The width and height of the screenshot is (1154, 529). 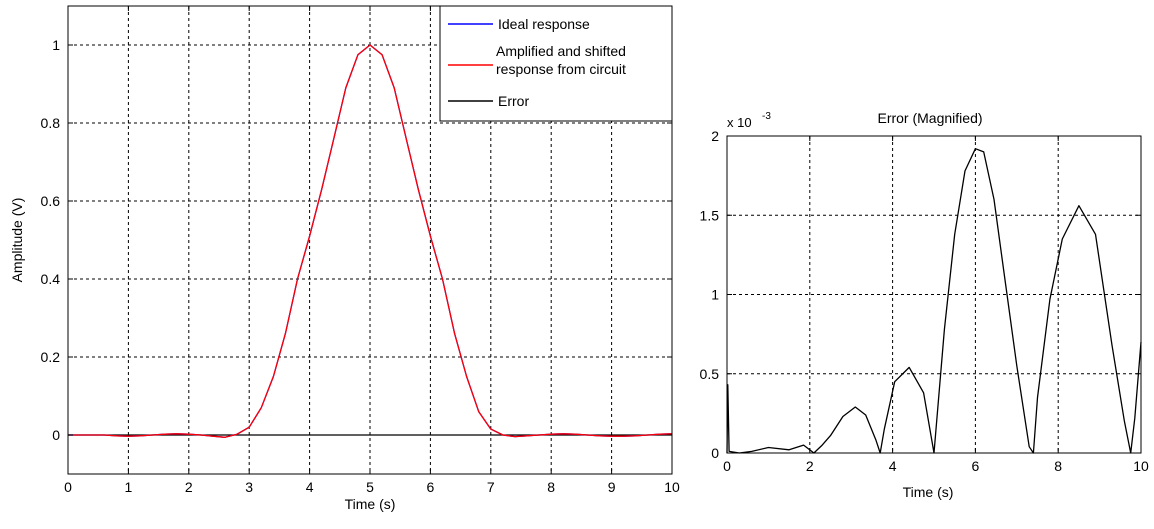 What do you see at coordinates (17, 240) in the screenshot?
I see `left-y-axis-label: Amplitude (V)` at bounding box center [17, 240].